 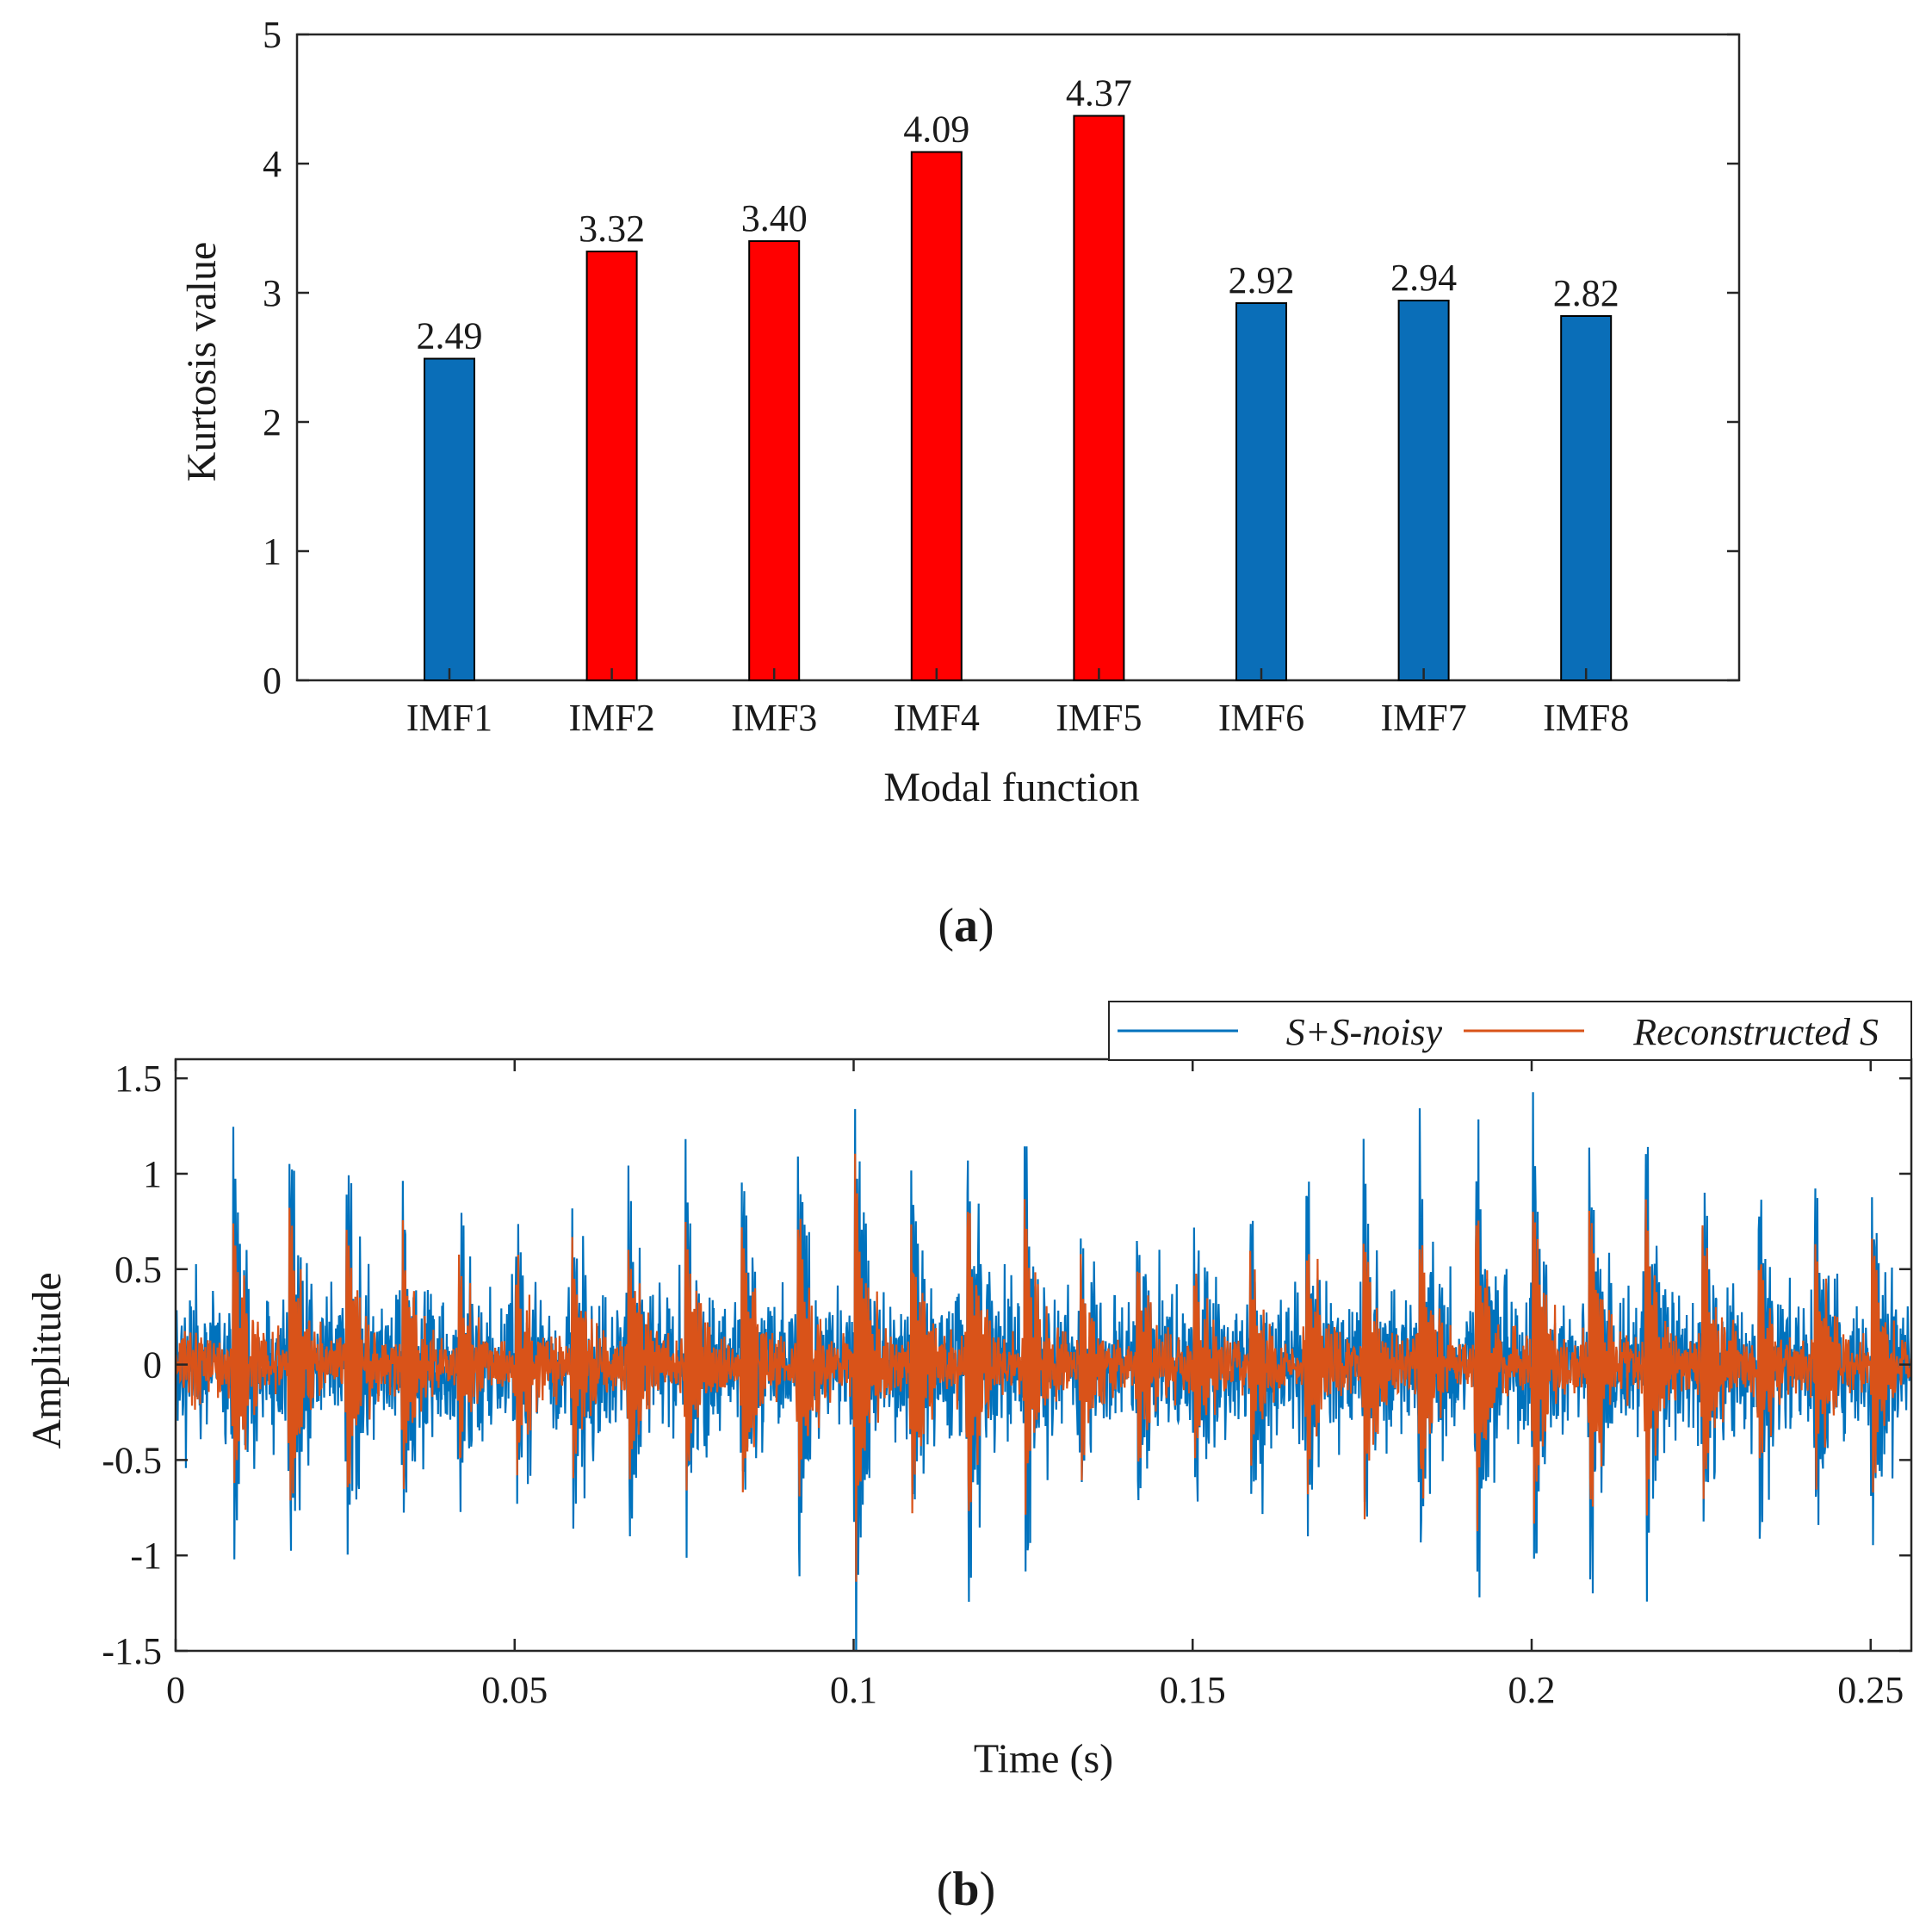 I want to click on x-tick-label-imf8: IMF8, so click(x=1586, y=718).